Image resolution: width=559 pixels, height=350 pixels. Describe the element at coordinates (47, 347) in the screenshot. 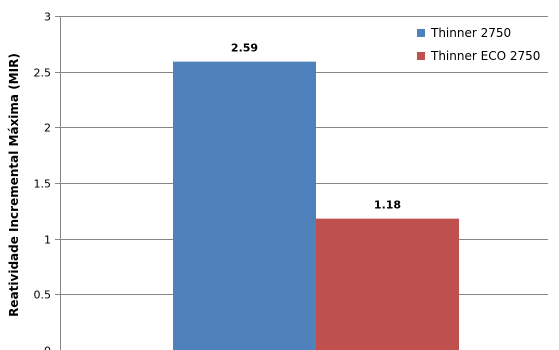

I see `y-tick-label: 0` at that location.